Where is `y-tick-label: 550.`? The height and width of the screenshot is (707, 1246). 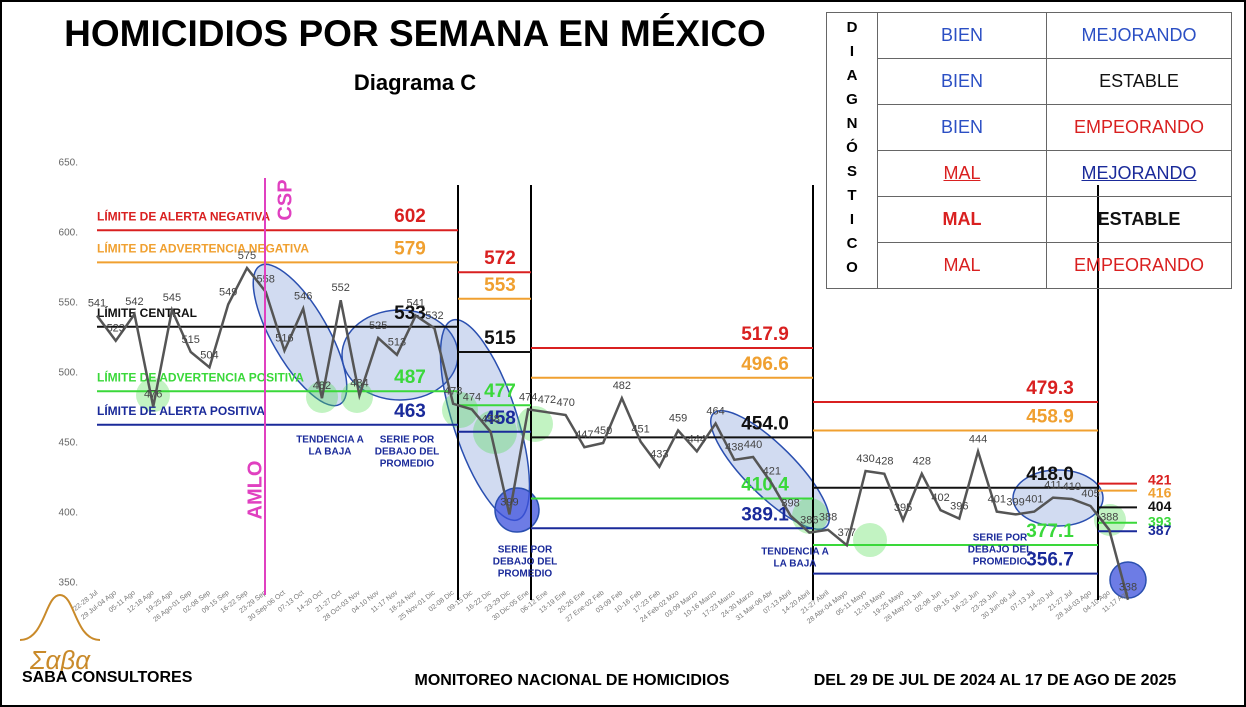 y-tick-label: 550. is located at coordinates (68, 303).